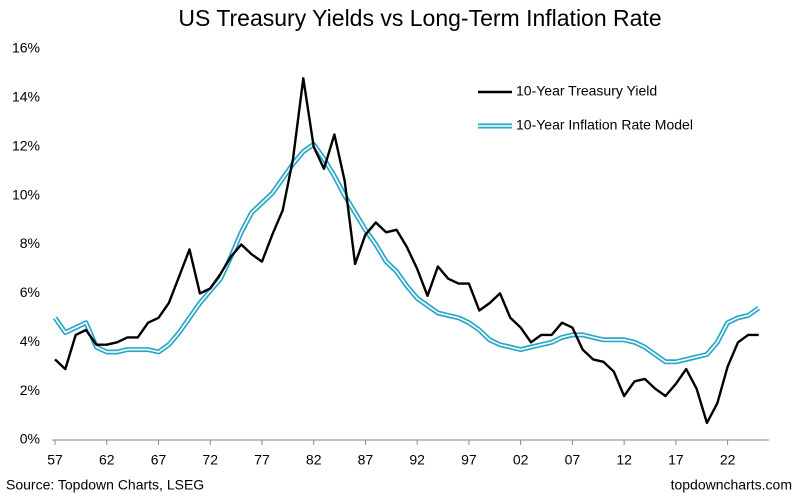 The image size is (800, 496). Describe the element at coordinates (624, 460) in the screenshot. I see `x-tick-label: 12` at that location.